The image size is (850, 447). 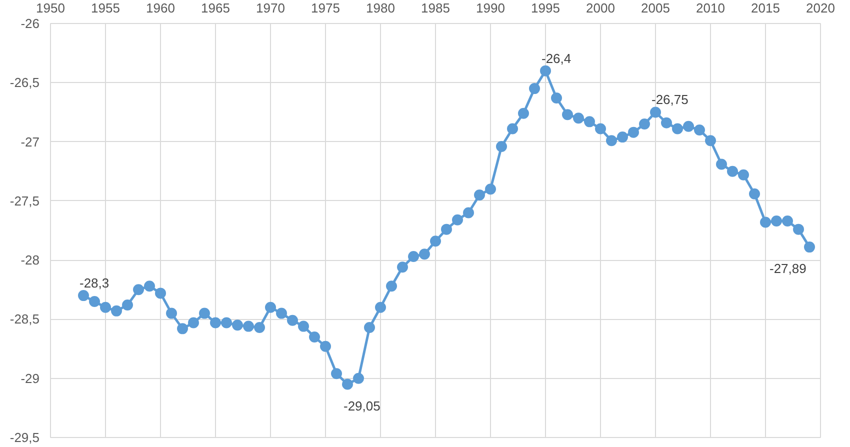 I want to click on x-tick-label: 1960, so click(x=160, y=8).